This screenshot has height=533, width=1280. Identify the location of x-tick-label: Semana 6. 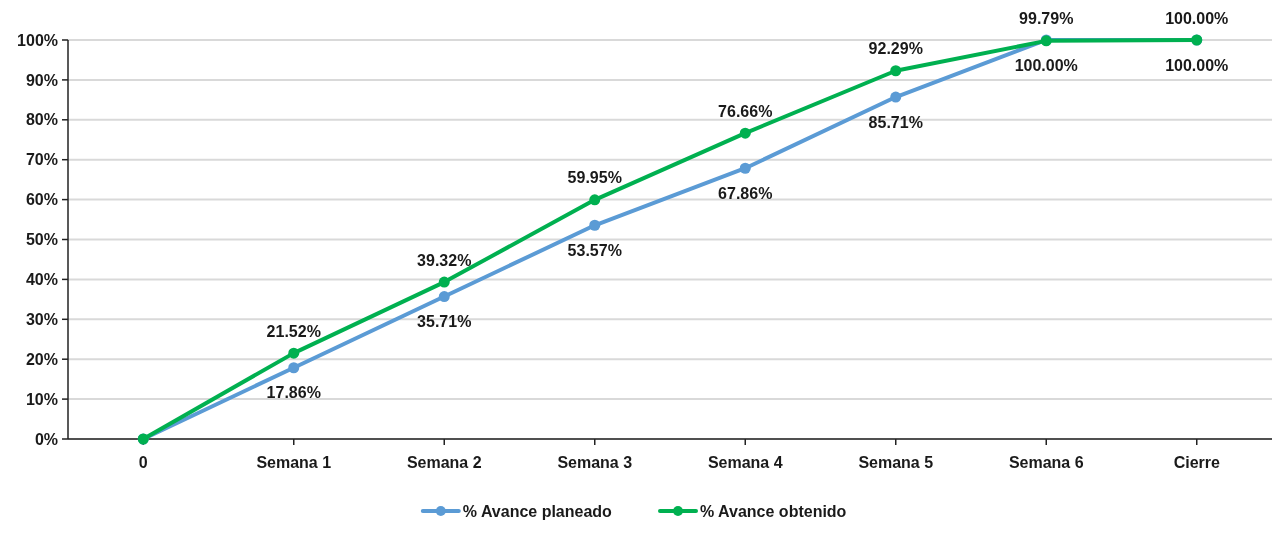
(1046, 462).